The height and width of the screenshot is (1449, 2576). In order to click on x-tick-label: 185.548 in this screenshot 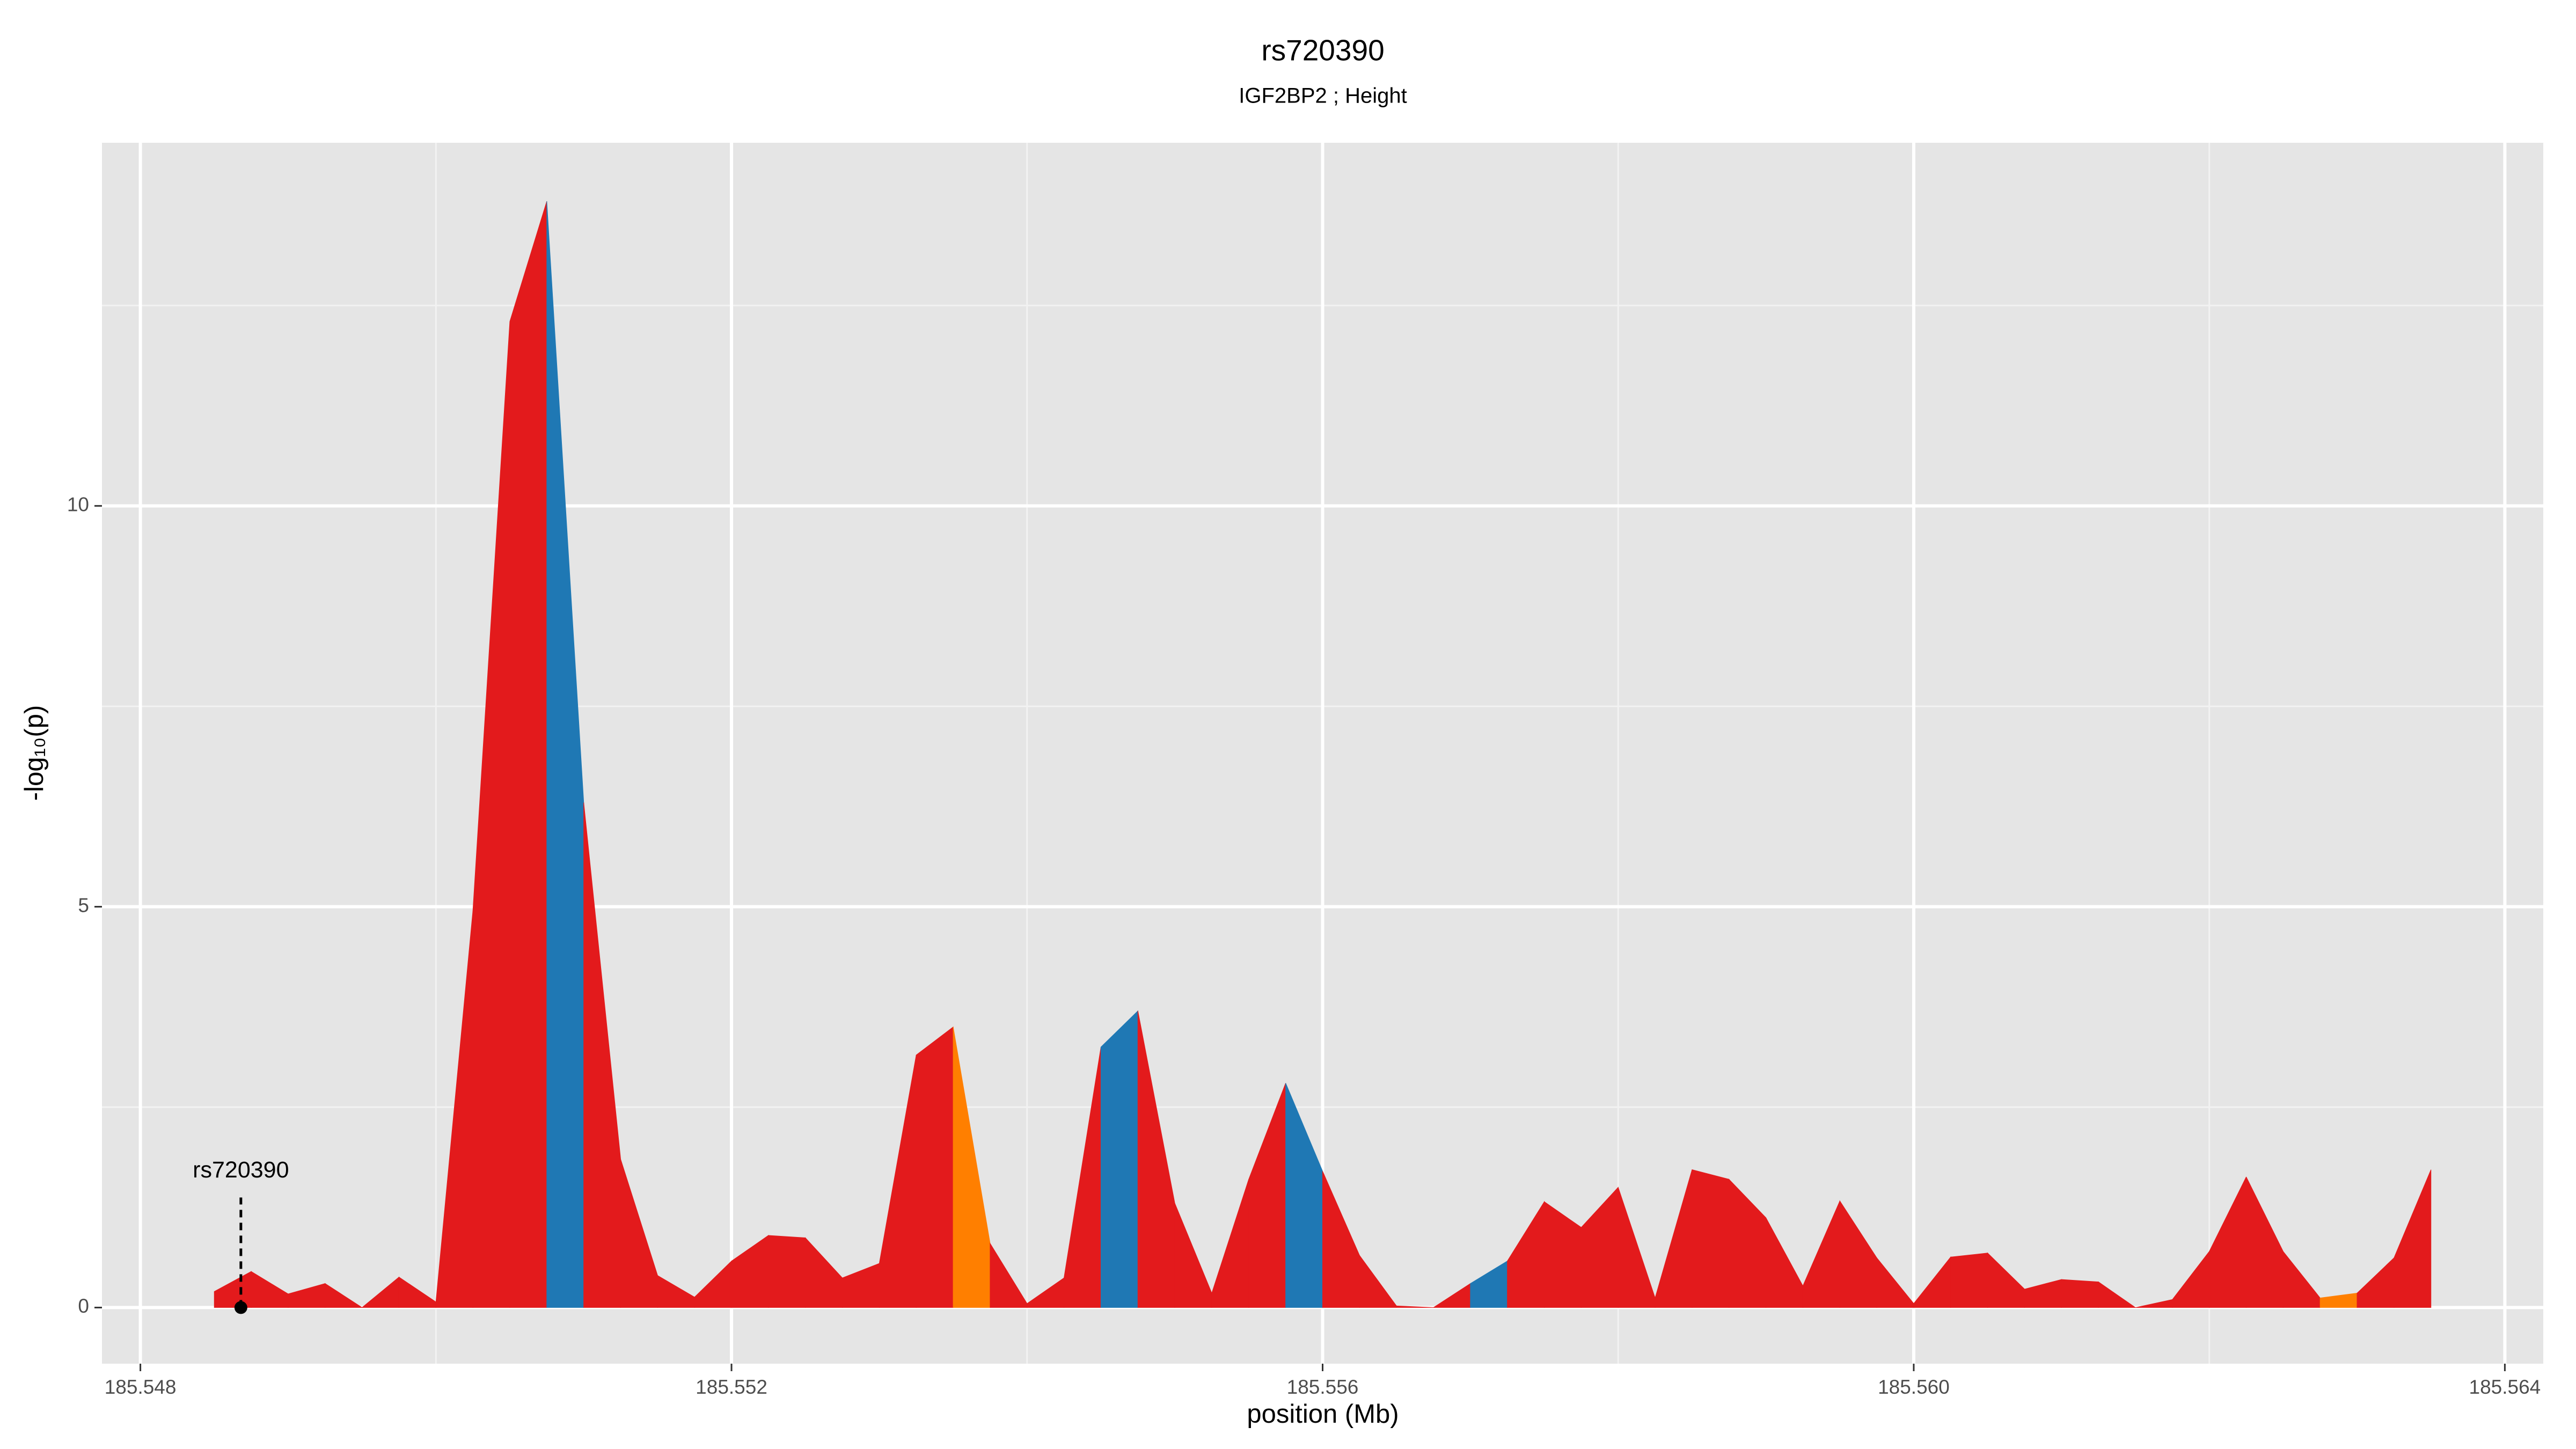, I will do `click(141, 1387)`.